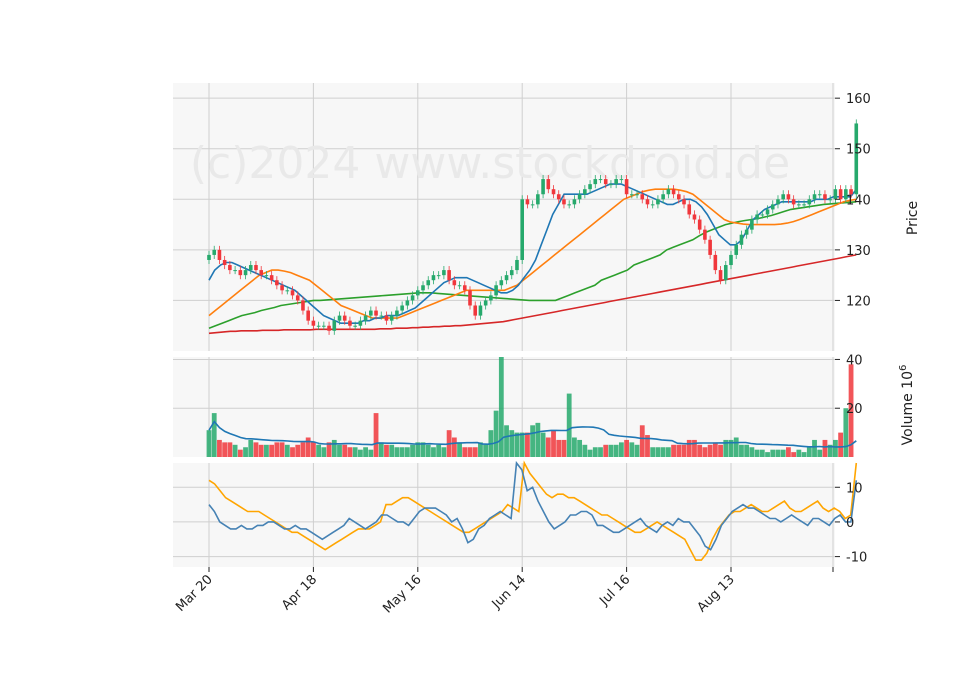  Describe the element at coordinates (853, 329) in the screenshot. I see `y-tick-labels: 120 130 140 150 160 20 40 -10 0 10` at that location.